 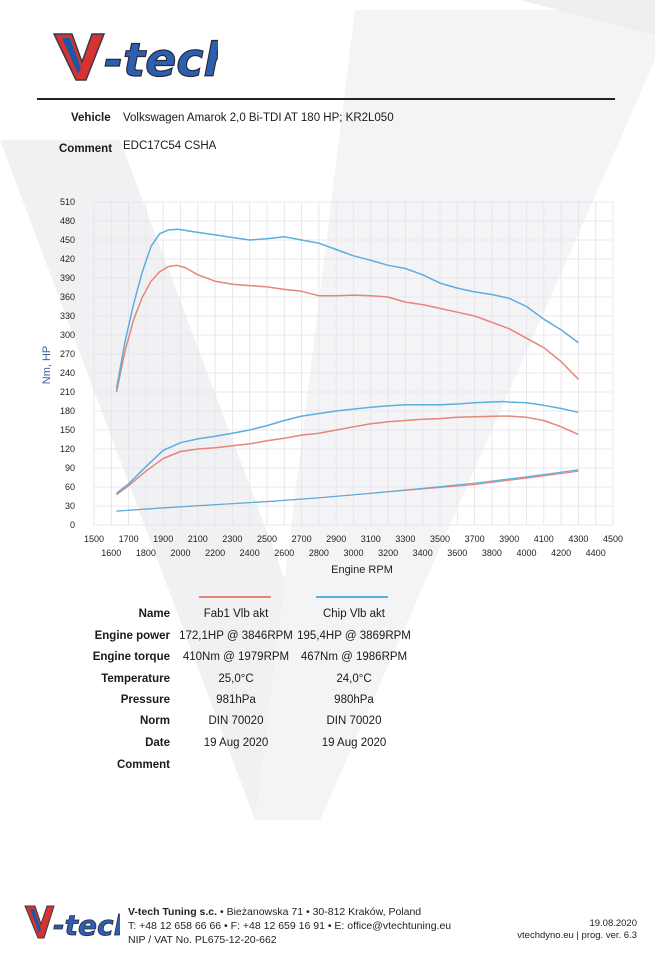 What do you see at coordinates (70, 487) in the screenshot?
I see `y-tick-label: 60` at bounding box center [70, 487].